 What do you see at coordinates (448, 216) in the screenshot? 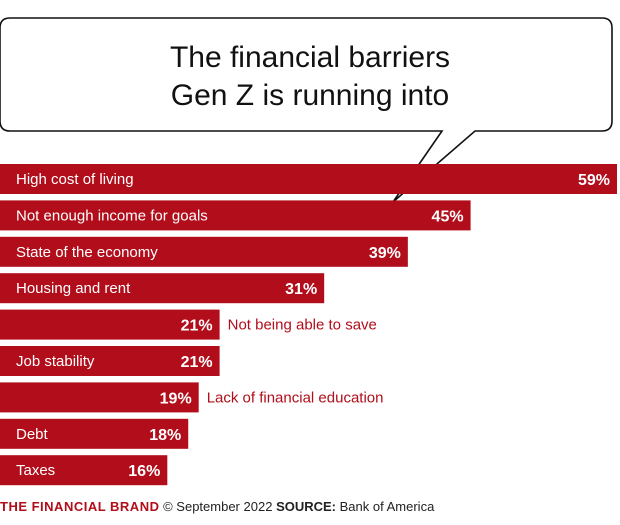
I see `value-label-1: 45%` at bounding box center [448, 216].